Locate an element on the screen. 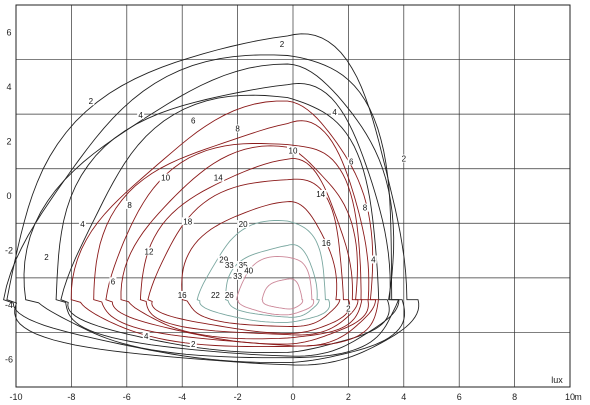 This screenshot has height=405, width=590. value-unit-label: lux is located at coordinates (557, 380).